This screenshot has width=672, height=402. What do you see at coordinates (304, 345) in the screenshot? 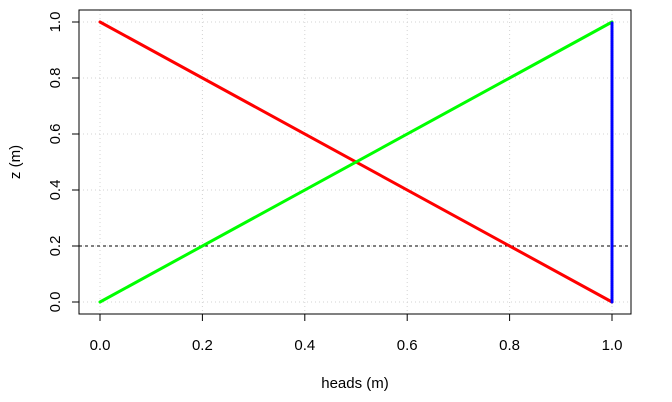
I see `x-tick-label-2: 0.4` at bounding box center [304, 345].